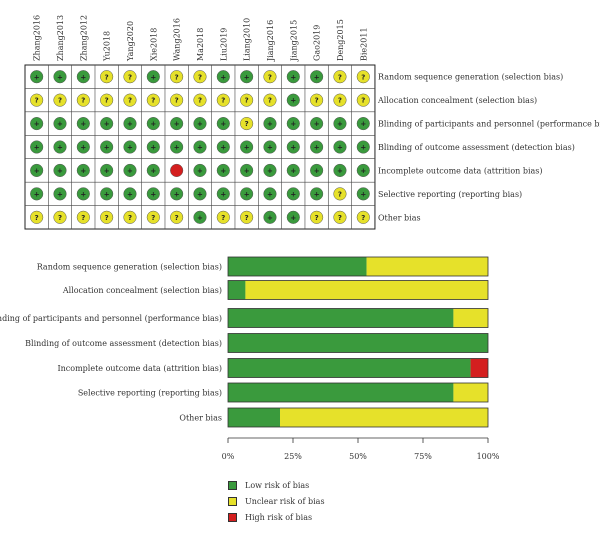  What do you see at coordinates (232, 517) in the screenshot?
I see `legend-swatch-high` at bounding box center [232, 517].